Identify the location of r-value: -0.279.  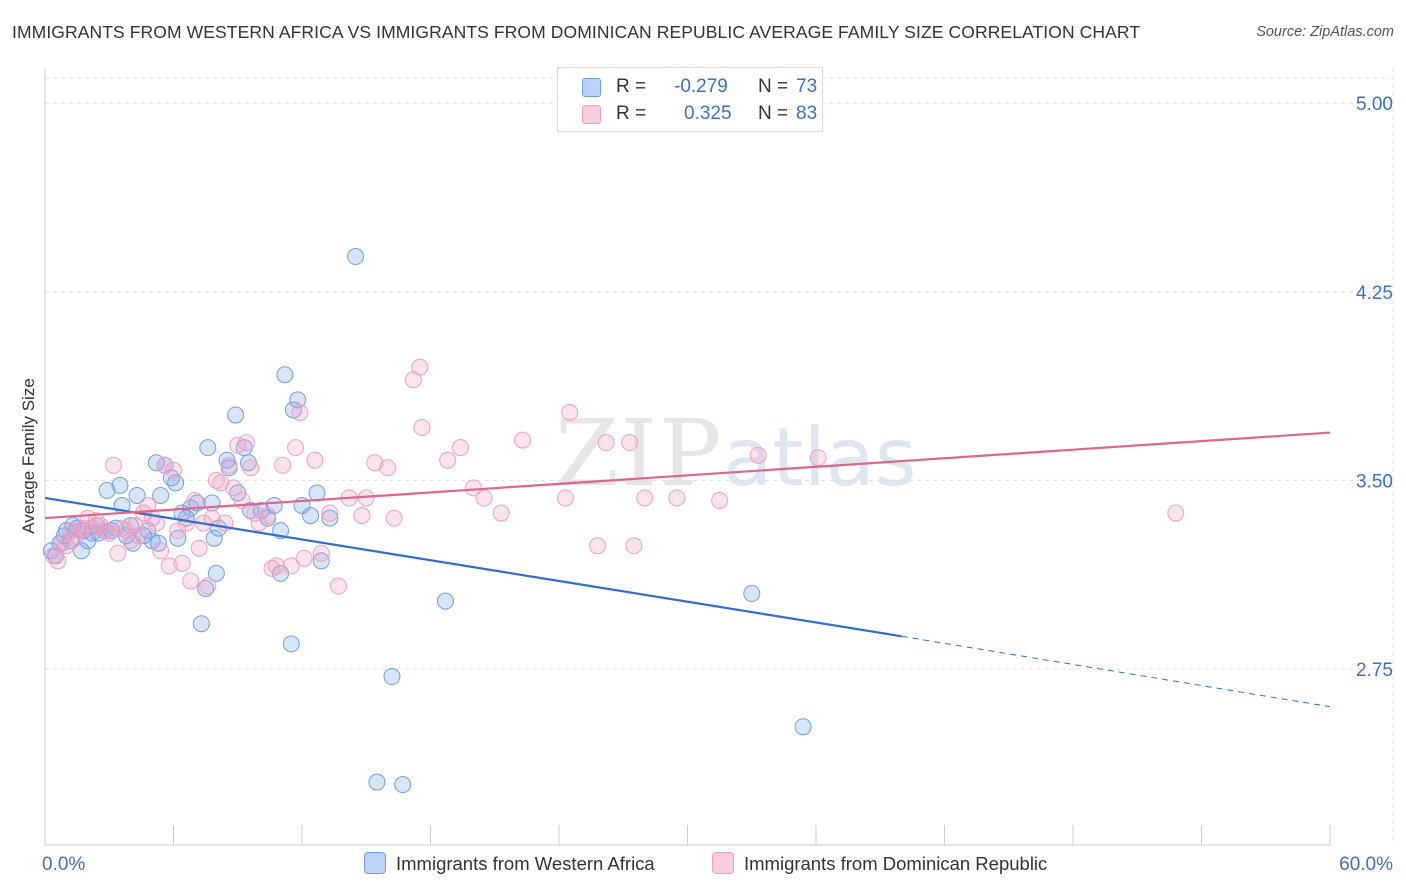
(701, 86).